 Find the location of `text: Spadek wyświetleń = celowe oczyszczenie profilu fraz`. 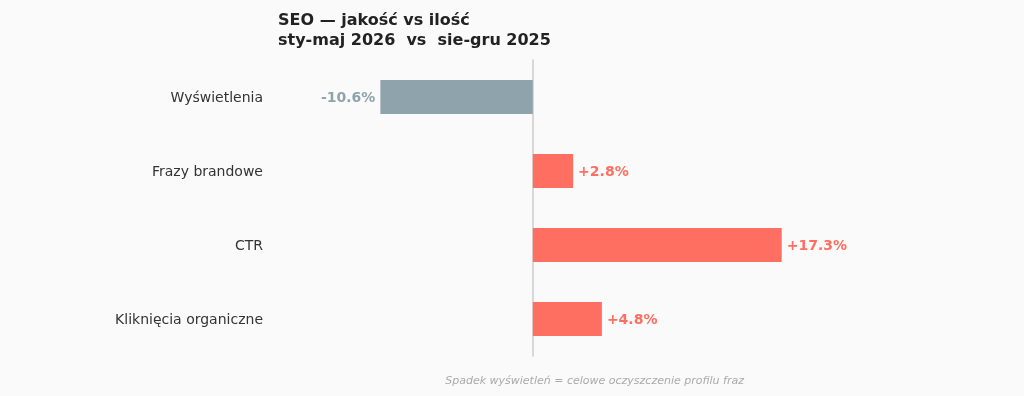

text: Spadek wyświetleń = celowe oczyszczenie profilu fraz is located at coordinates (595, 380).